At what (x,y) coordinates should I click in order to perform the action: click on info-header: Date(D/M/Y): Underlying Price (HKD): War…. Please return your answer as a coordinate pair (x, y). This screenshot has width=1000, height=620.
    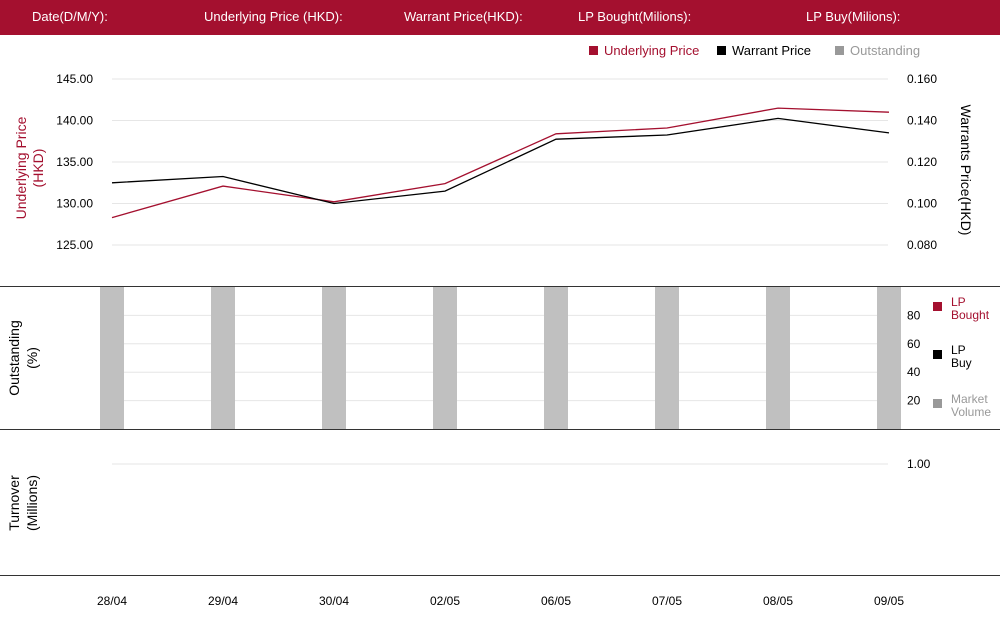
    Looking at the image, I should click on (500, 17).